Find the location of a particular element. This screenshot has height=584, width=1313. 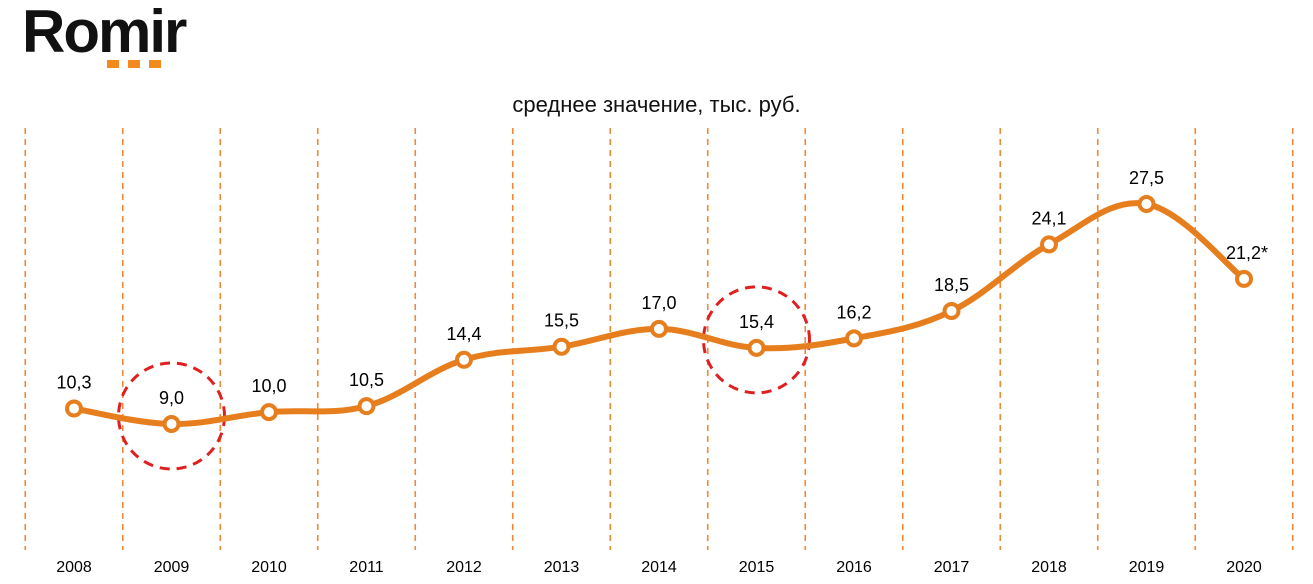

highlight-circle-2015 is located at coordinates (756, 340).